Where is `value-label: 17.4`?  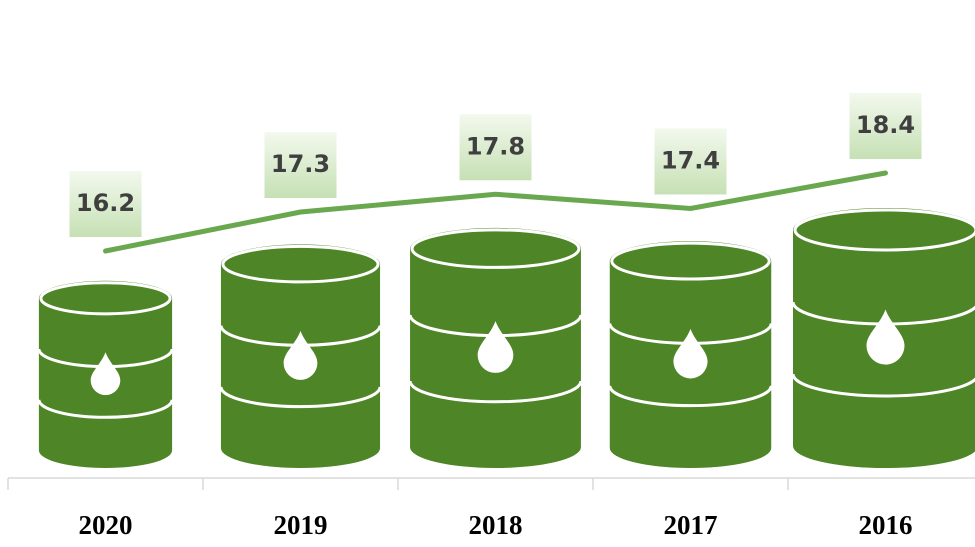
value-label: 17.4 is located at coordinates (690, 160).